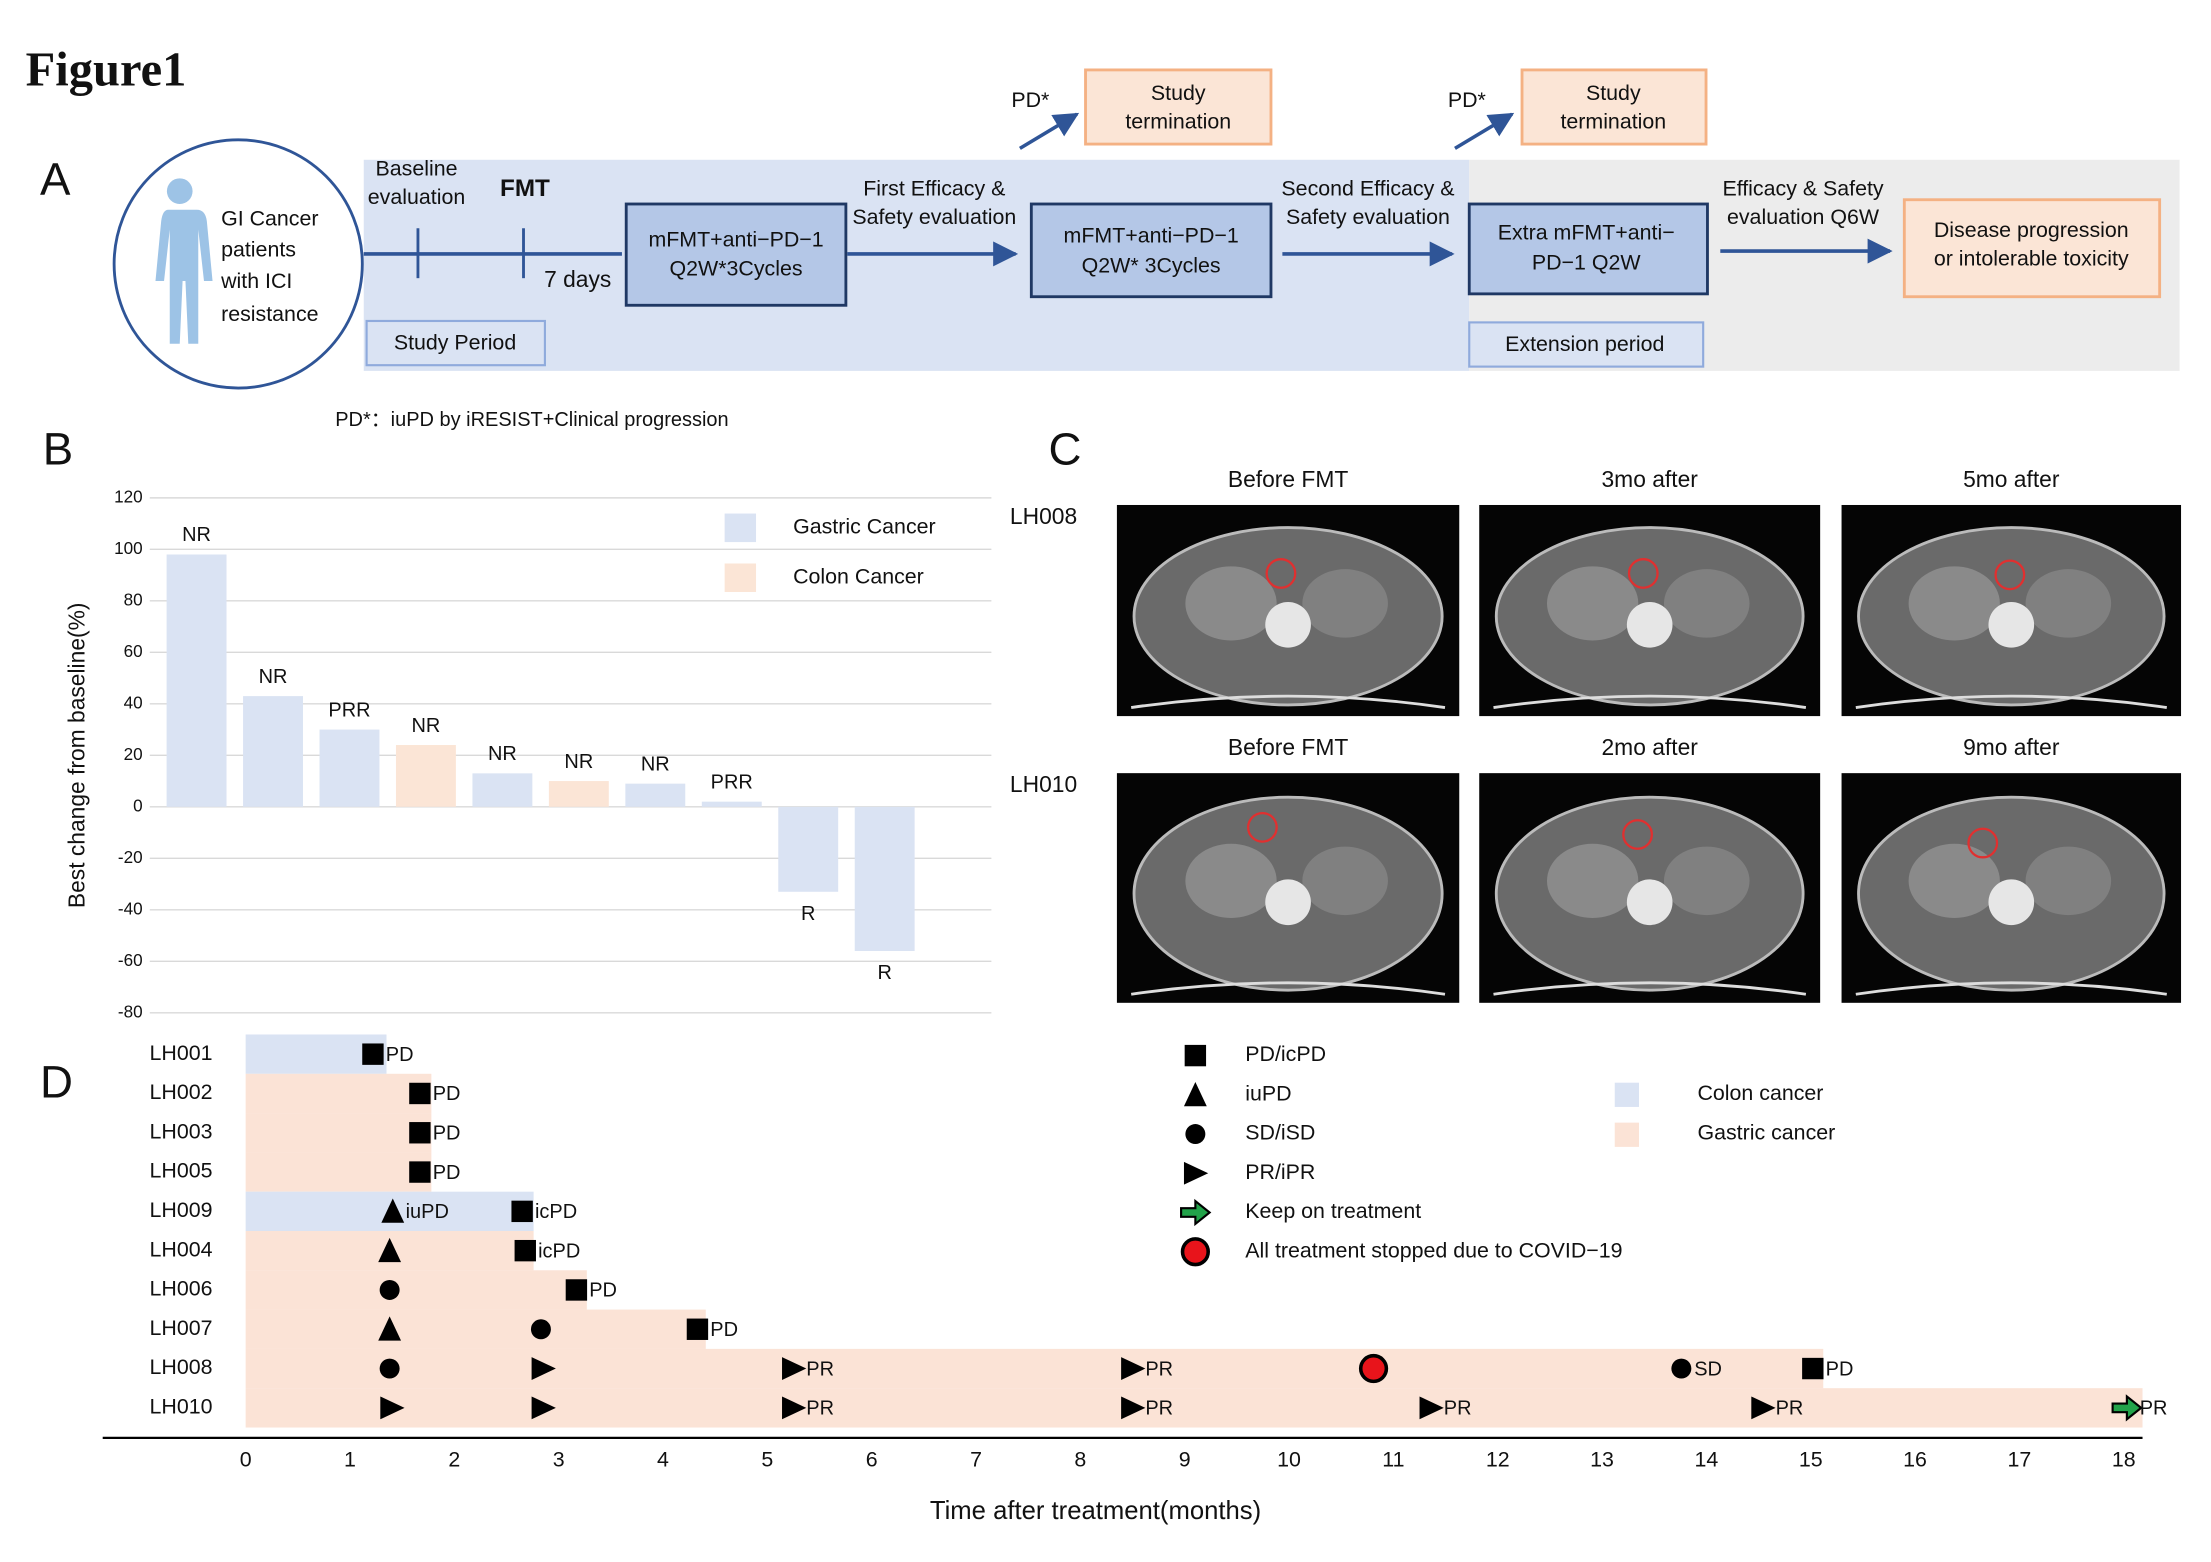  I want to click on patients-text: GI Cancer, so click(269, 218).